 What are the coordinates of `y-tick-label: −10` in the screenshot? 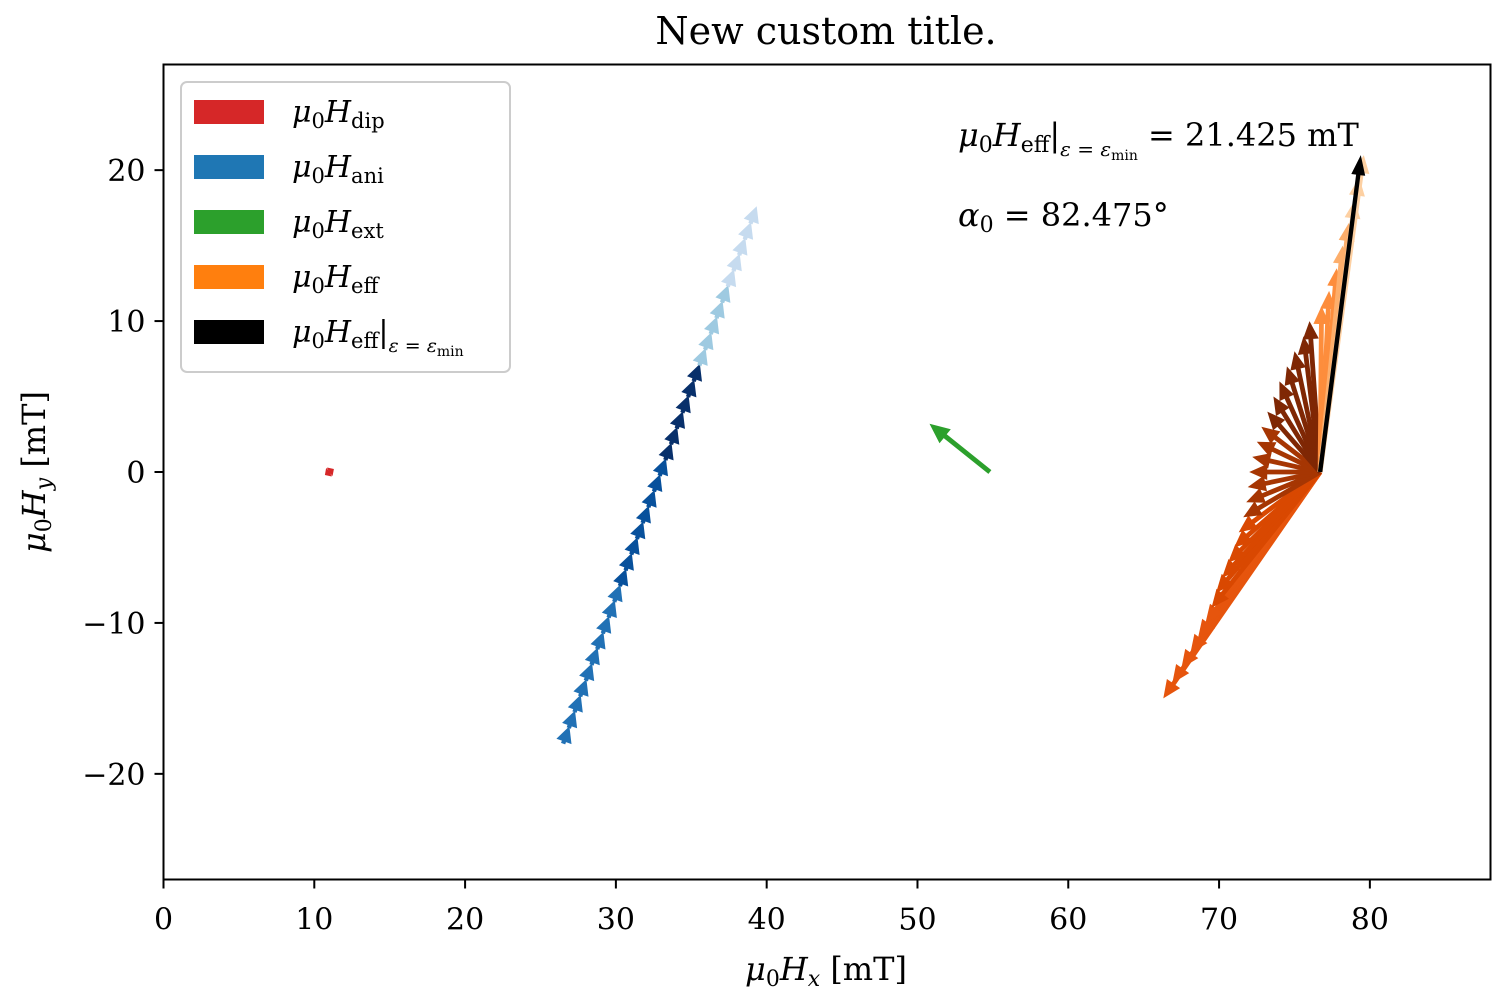 It's located at (113, 624).